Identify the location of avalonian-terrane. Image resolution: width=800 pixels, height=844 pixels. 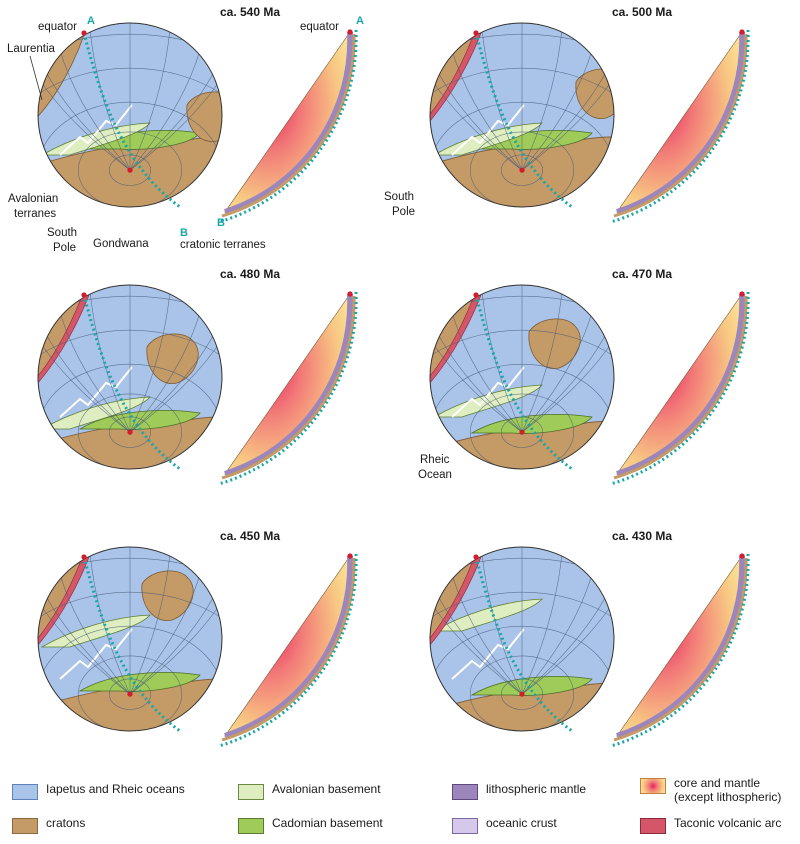
(487, 615).